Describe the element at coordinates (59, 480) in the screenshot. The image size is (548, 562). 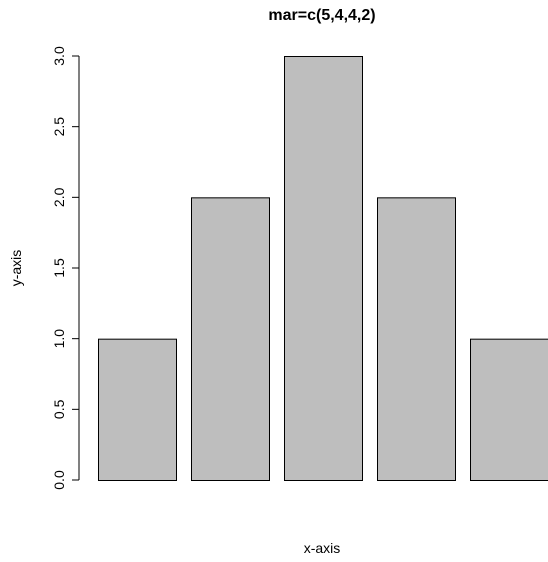
I see `y-tick-label: 0.0` at that location.